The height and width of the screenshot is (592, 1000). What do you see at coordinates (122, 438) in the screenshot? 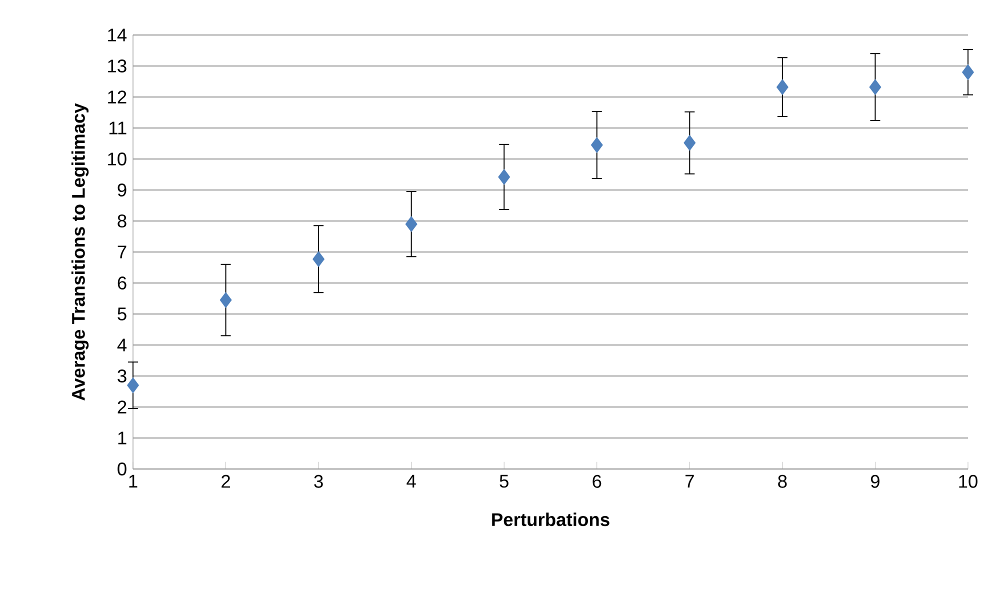
I see `y-tick-label: 1` at bounding box center [122, 438].